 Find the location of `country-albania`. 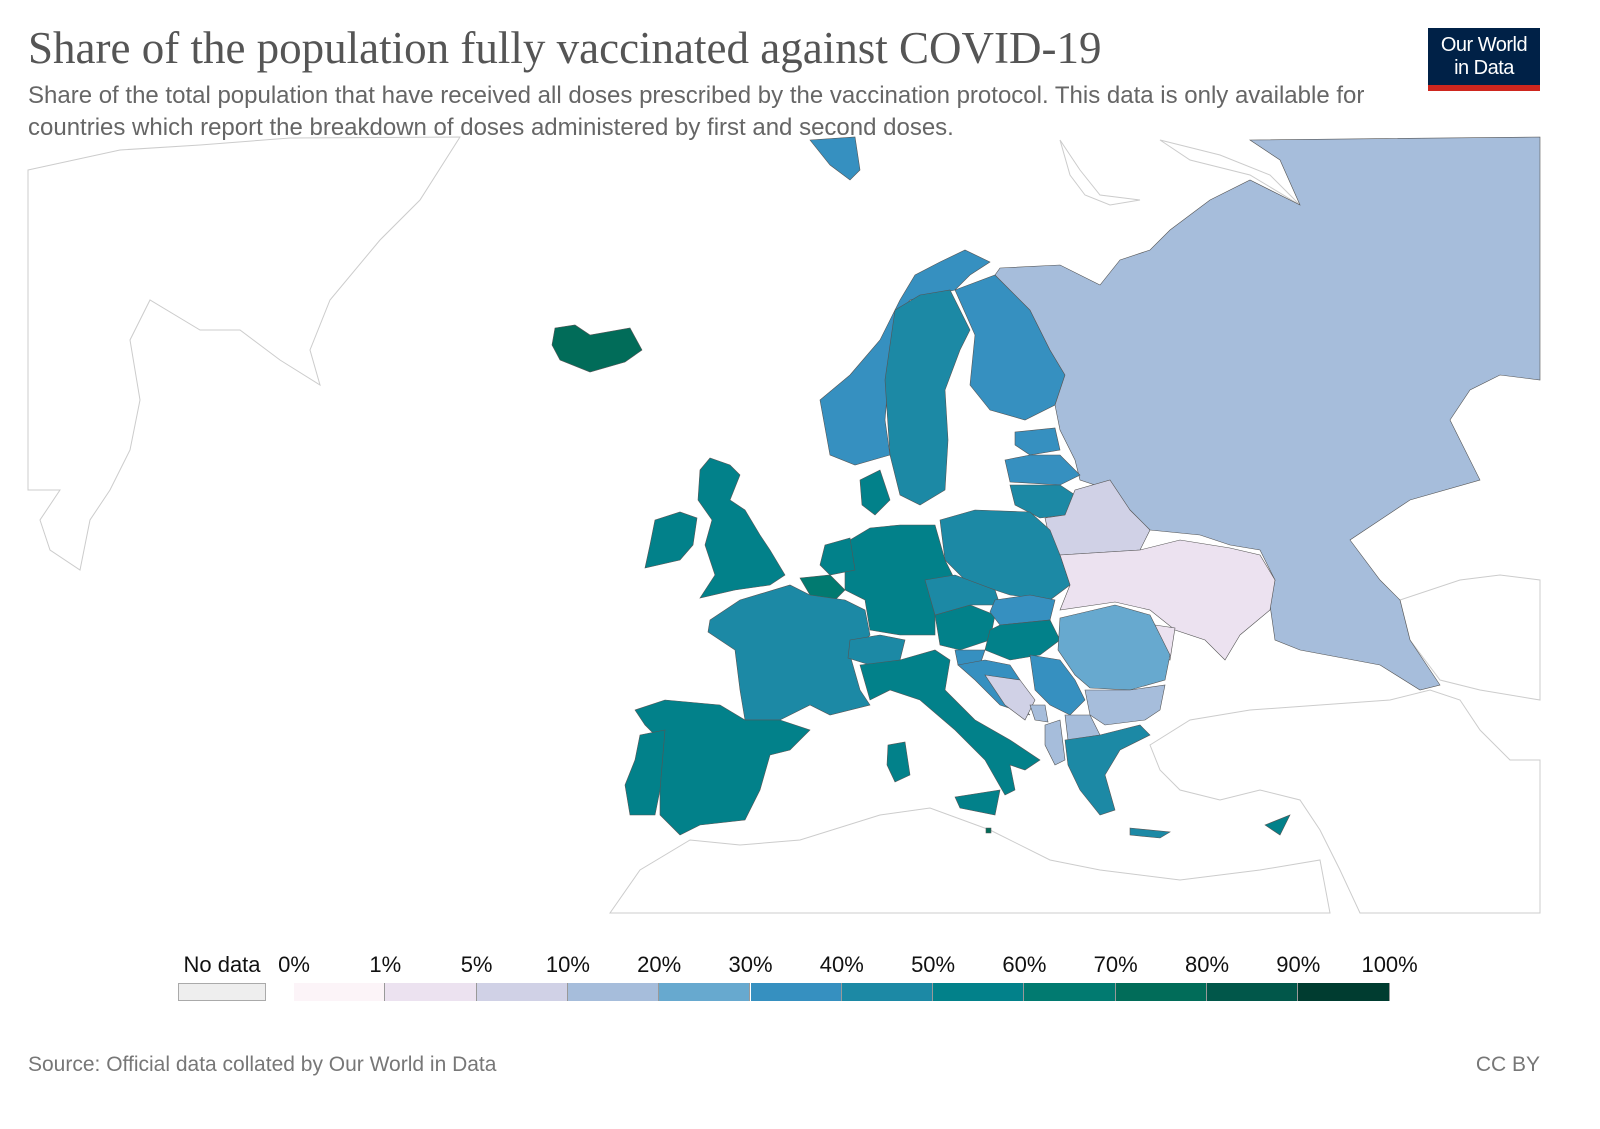

country-albania is located at coordinates (1055, 742).